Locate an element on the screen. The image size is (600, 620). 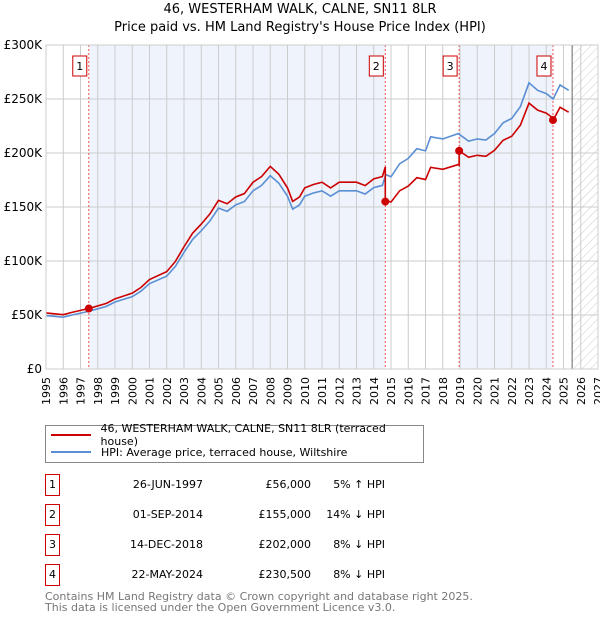
x-tick-label: 2021 is located at coordinates (495, 391).